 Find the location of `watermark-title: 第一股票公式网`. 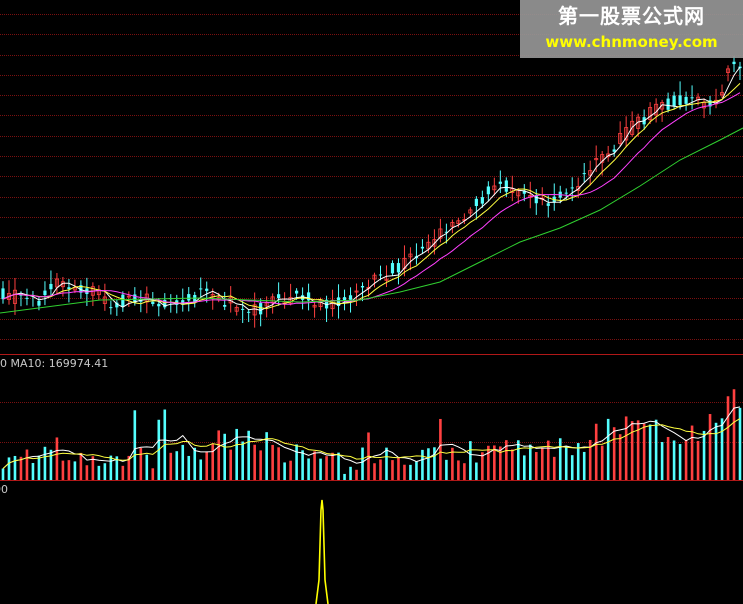

watermark-title: 第一股票公式网 is located at coordinates (631, 16).